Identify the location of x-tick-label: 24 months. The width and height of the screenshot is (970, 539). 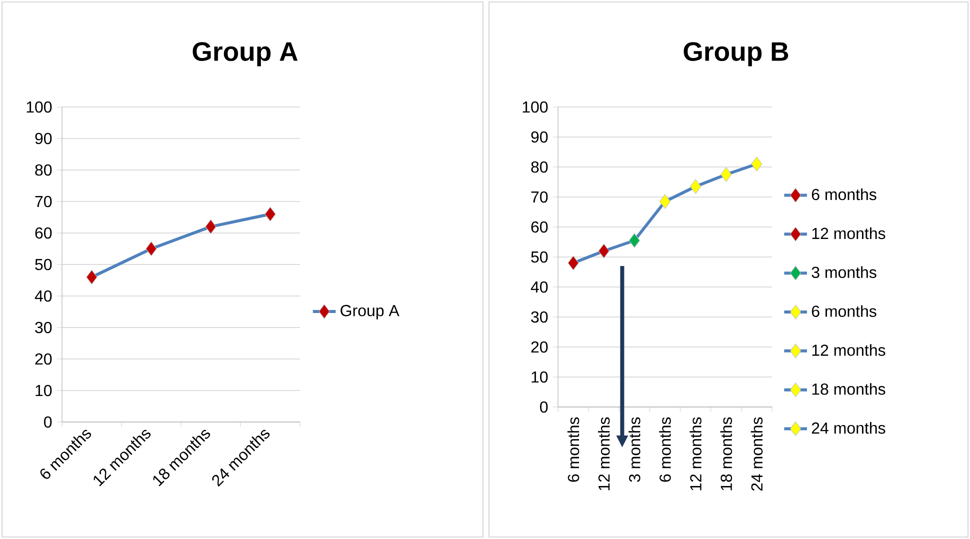
(756, 454).